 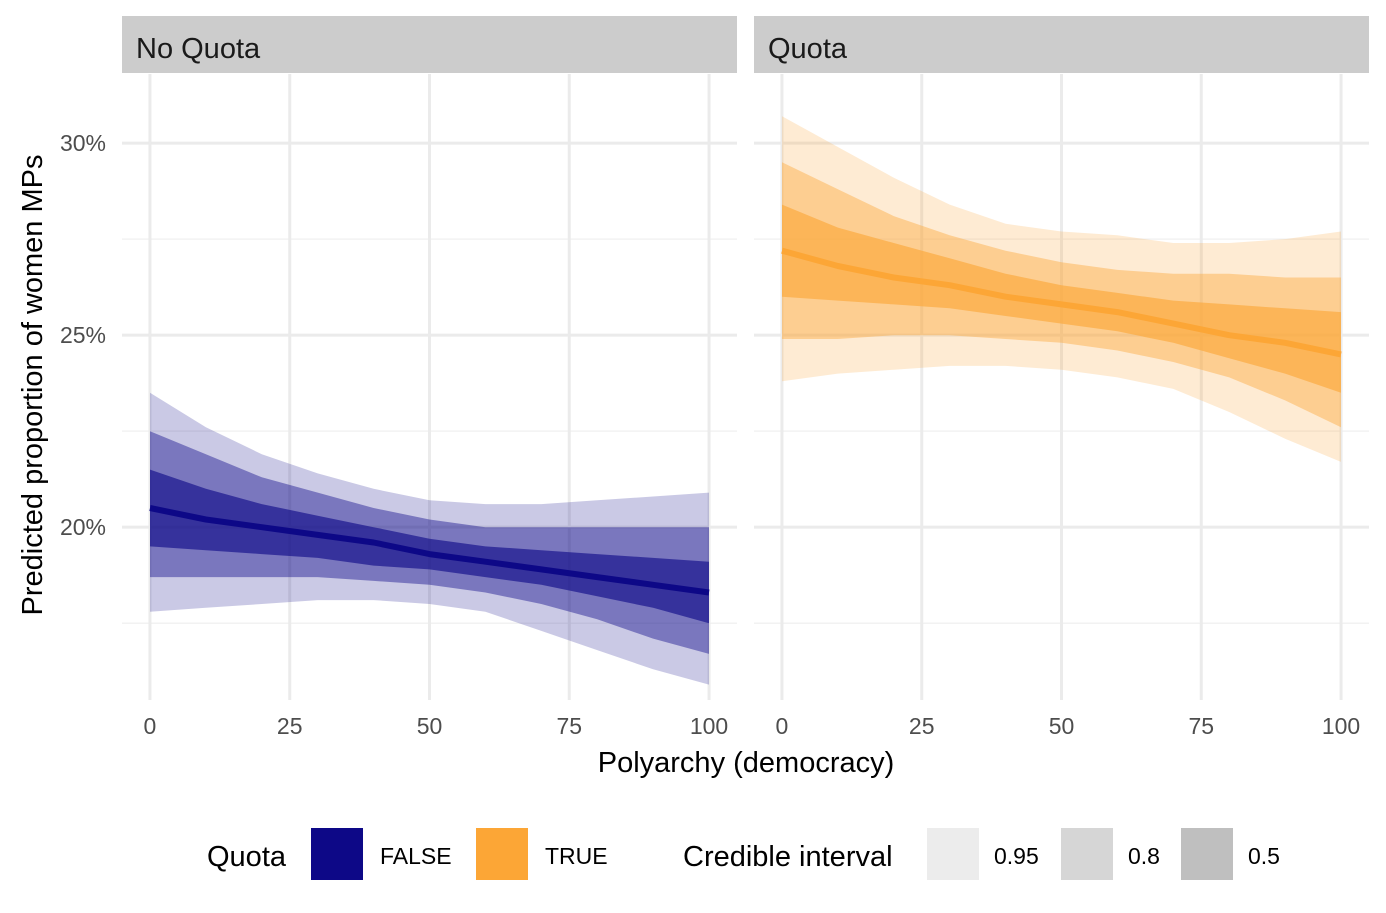 What do you see at coordinates (746, 763) in the screenshot?
I see `x-axis-title: Polyarchy (democracy)` at bounding box center [746, 763].